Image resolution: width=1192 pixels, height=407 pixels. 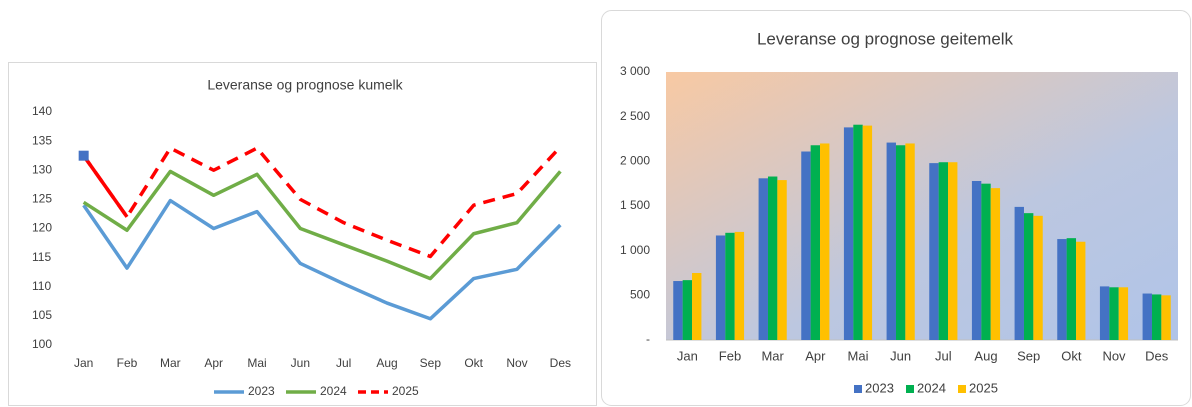 I want to click on y-tick-label: 125, so click(x=42, y=199).